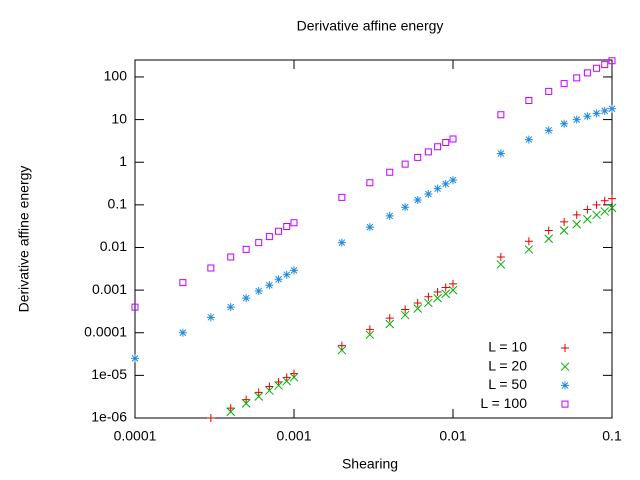 This screenshot has height=480, width=640. Describe the element at coordinates (370, 464) in the screenshot. I see `x-axis-label: Shearing` at that location.